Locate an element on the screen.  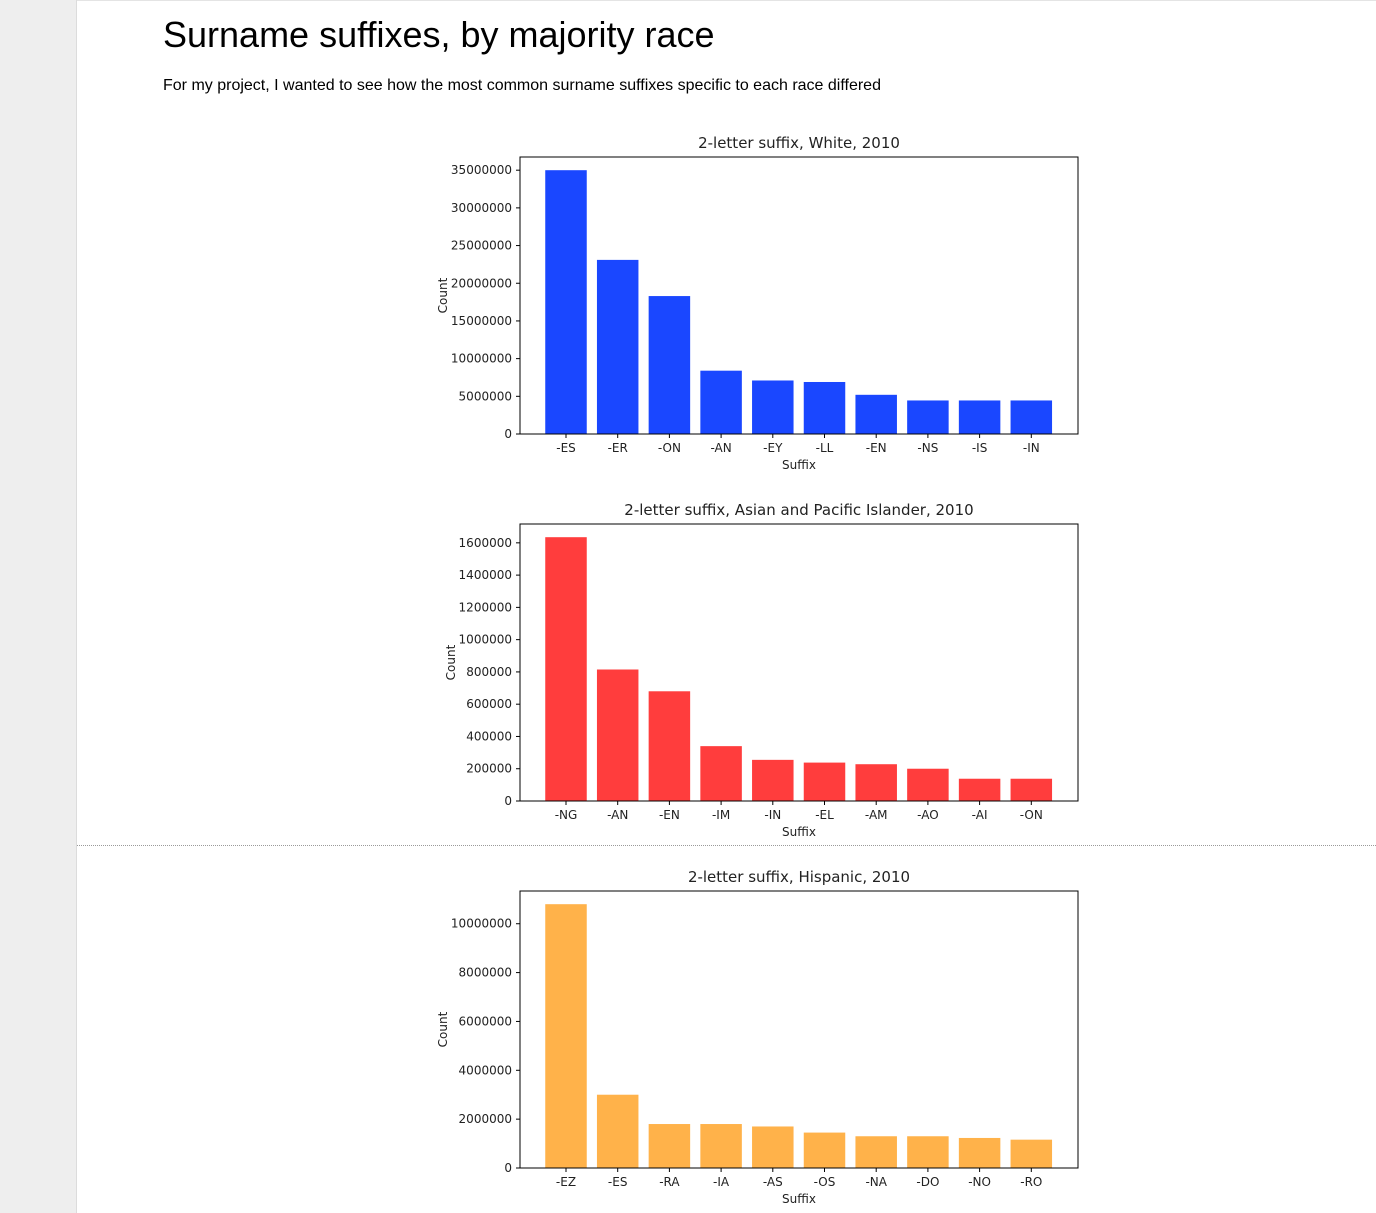
y-tick-label: 2000000 is located at coordinates (485, 1119).